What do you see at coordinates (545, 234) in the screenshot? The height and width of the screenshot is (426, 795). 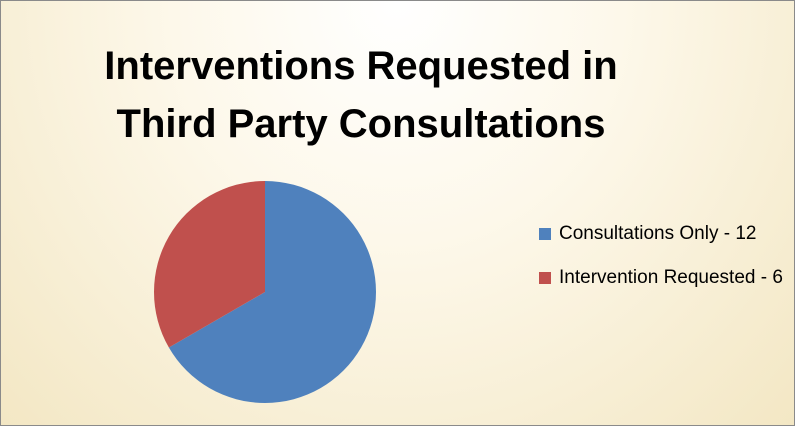 I see `legend-swatch-consultations-only` at bounding box center [545, 234].